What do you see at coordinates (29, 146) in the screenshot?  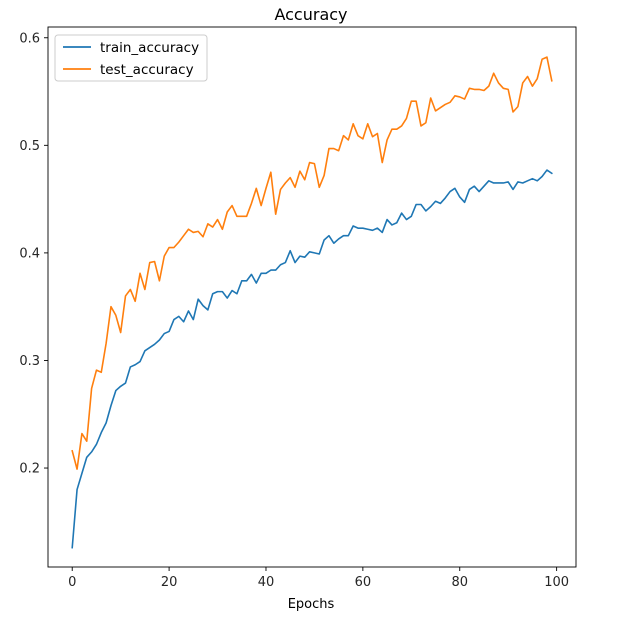 I see `y-tick-label: 0.5` at bounding box center [29, 146].